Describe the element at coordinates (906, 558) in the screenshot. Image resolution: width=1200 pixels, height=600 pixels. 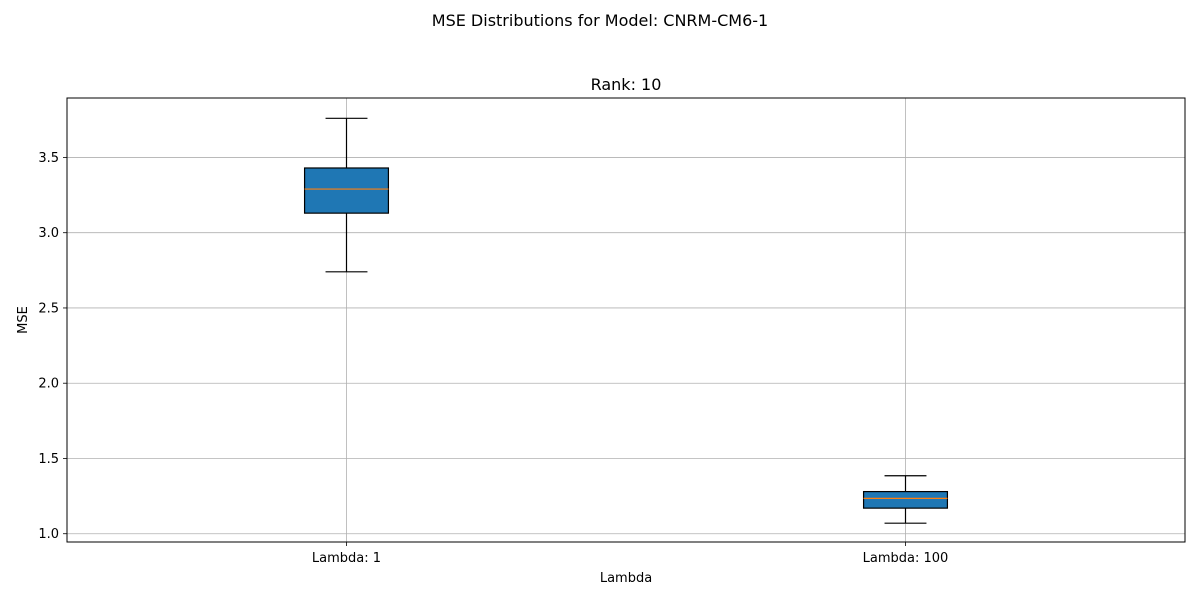
I see `x-tick-label: Lambda: 100` at that location.